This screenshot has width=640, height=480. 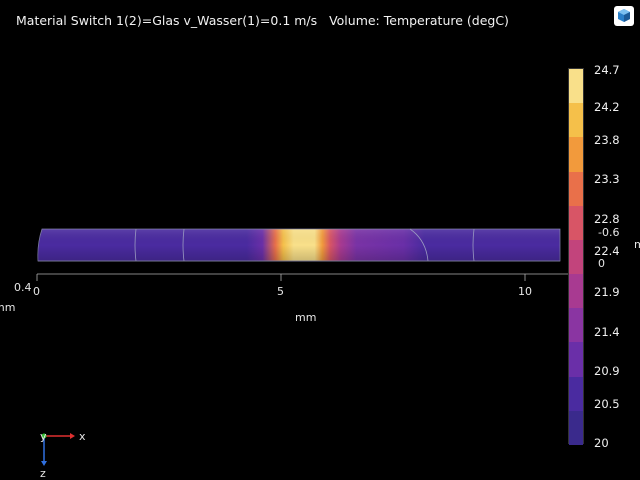 What do you see at coordinates (607, 179) in the screenshot?
I see `colorbar-tick-label: 23.3` at bounding box center [607, 179].